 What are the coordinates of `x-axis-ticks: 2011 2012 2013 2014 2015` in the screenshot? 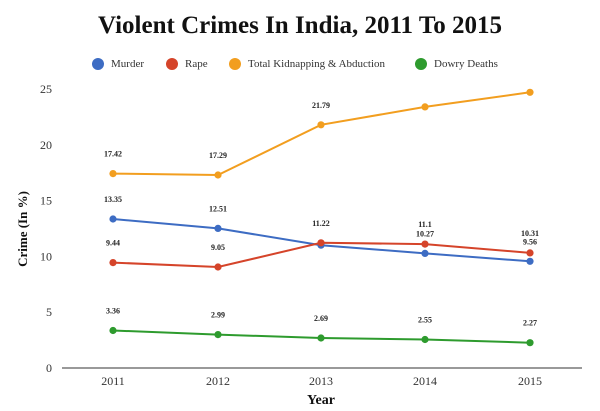 It's located at (321, 381).